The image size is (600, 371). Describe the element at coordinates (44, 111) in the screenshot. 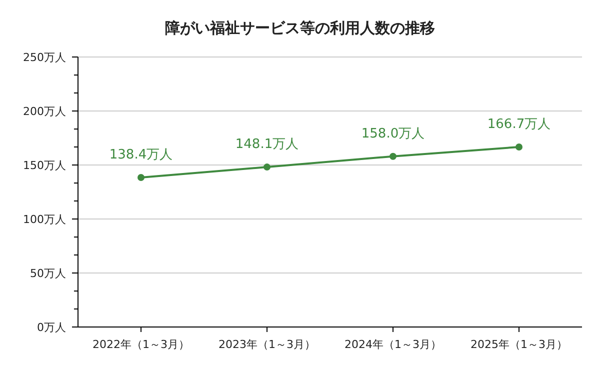

I see `y-tick-label: 200万人` at that location.